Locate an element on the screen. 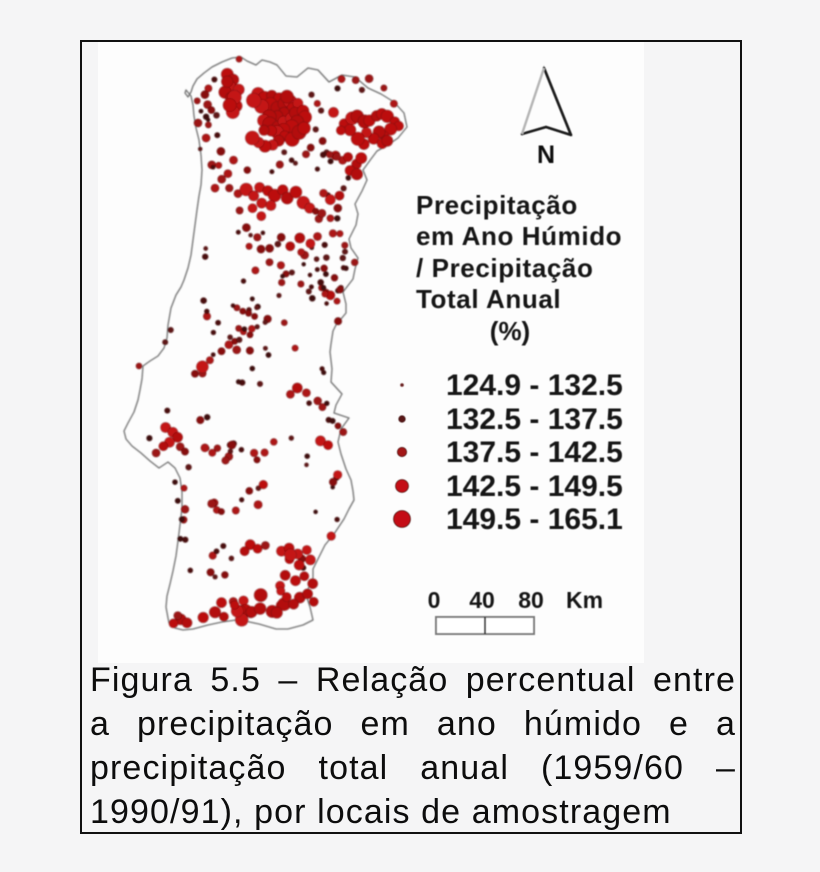 The height and width of the screenshot is (872, 820). svg-text: 0 is located at coordinates (434, 600).